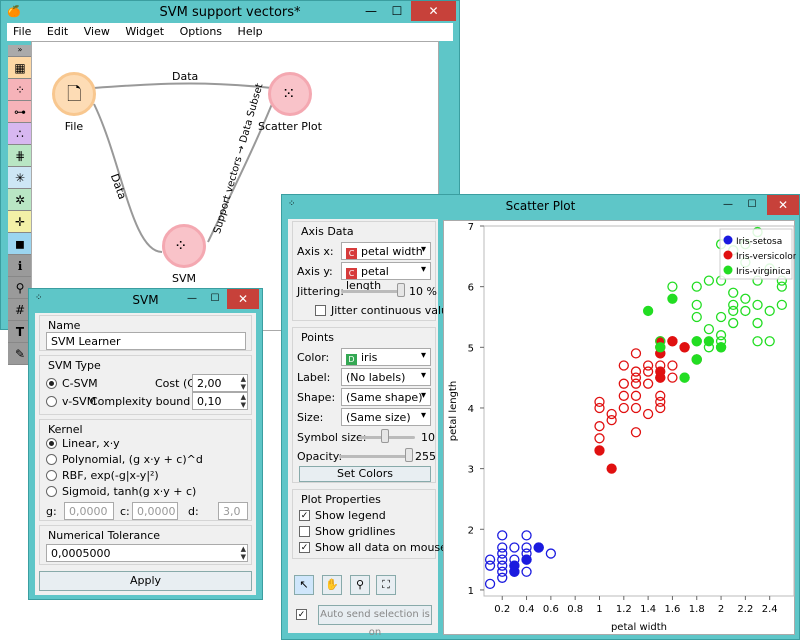 Image resolution: width=800 pixels, height=642 pixels. Describe the element at coordinates (320, 310) in the screenshot. I see `jitter-continuous-checkbox` at that location.